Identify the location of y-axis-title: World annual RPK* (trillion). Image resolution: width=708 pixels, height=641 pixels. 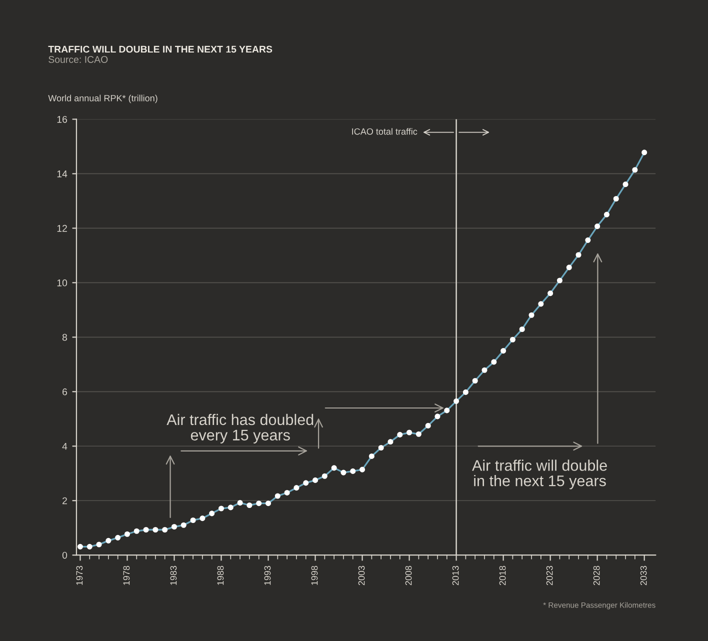
(103, 99).